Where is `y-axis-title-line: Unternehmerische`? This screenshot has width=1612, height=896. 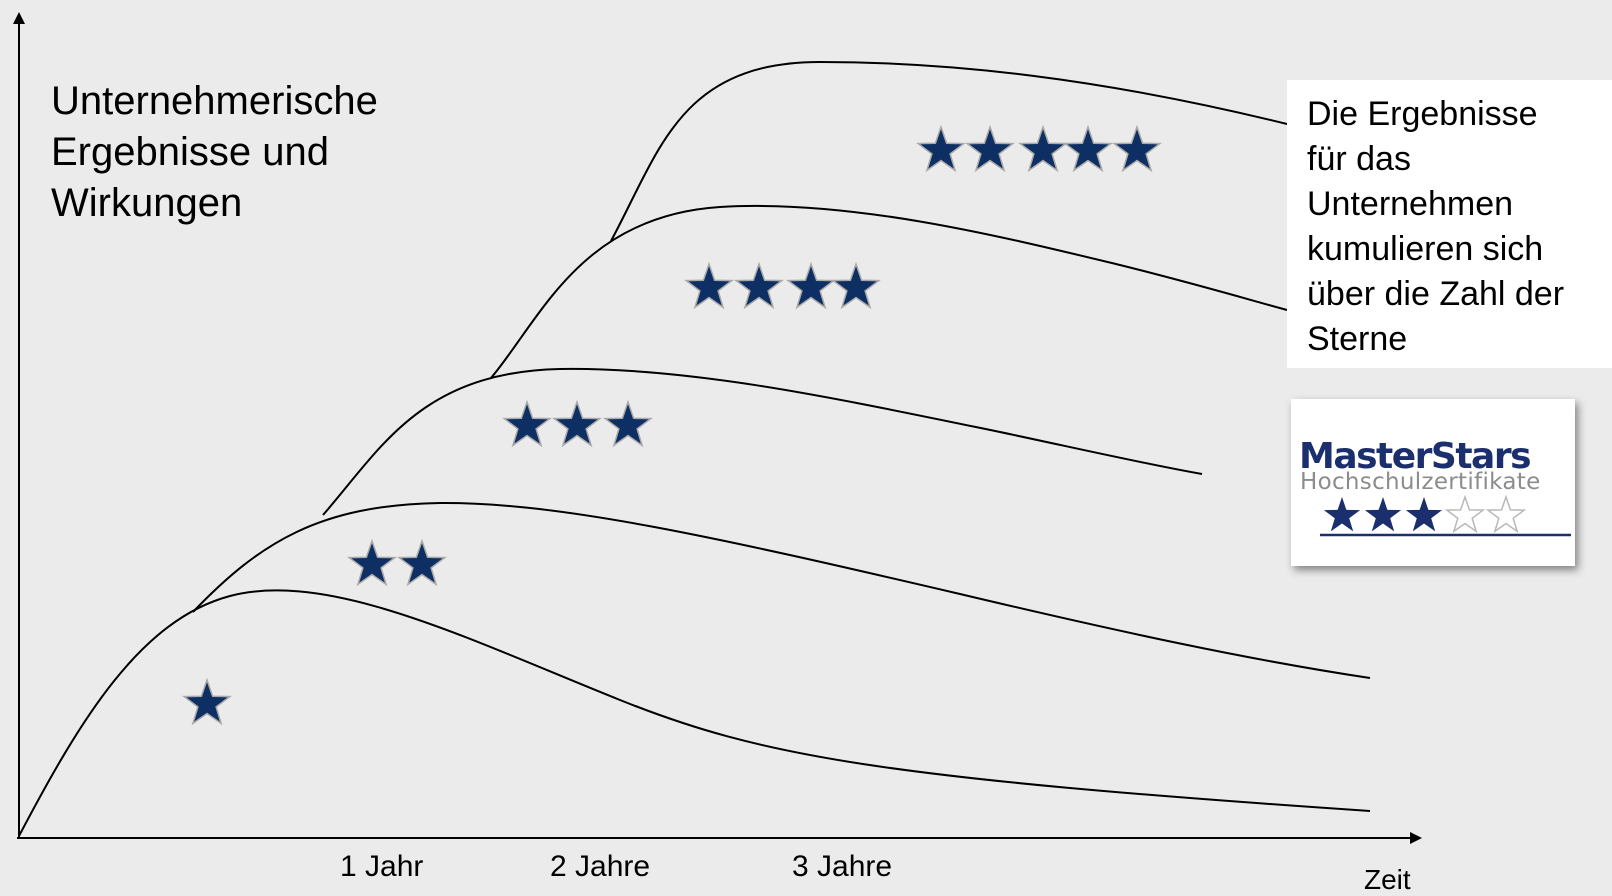
y-axis-title-line: Unternehmerische is located at coordinates (214, 101).